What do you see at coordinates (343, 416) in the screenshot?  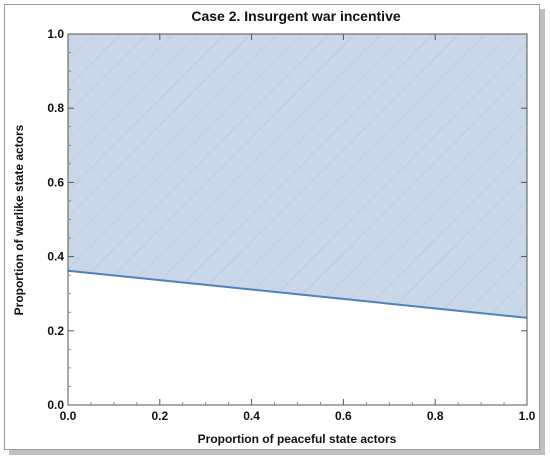 I see `x-tick-label: 0.6` at bounding box center [343, 416].